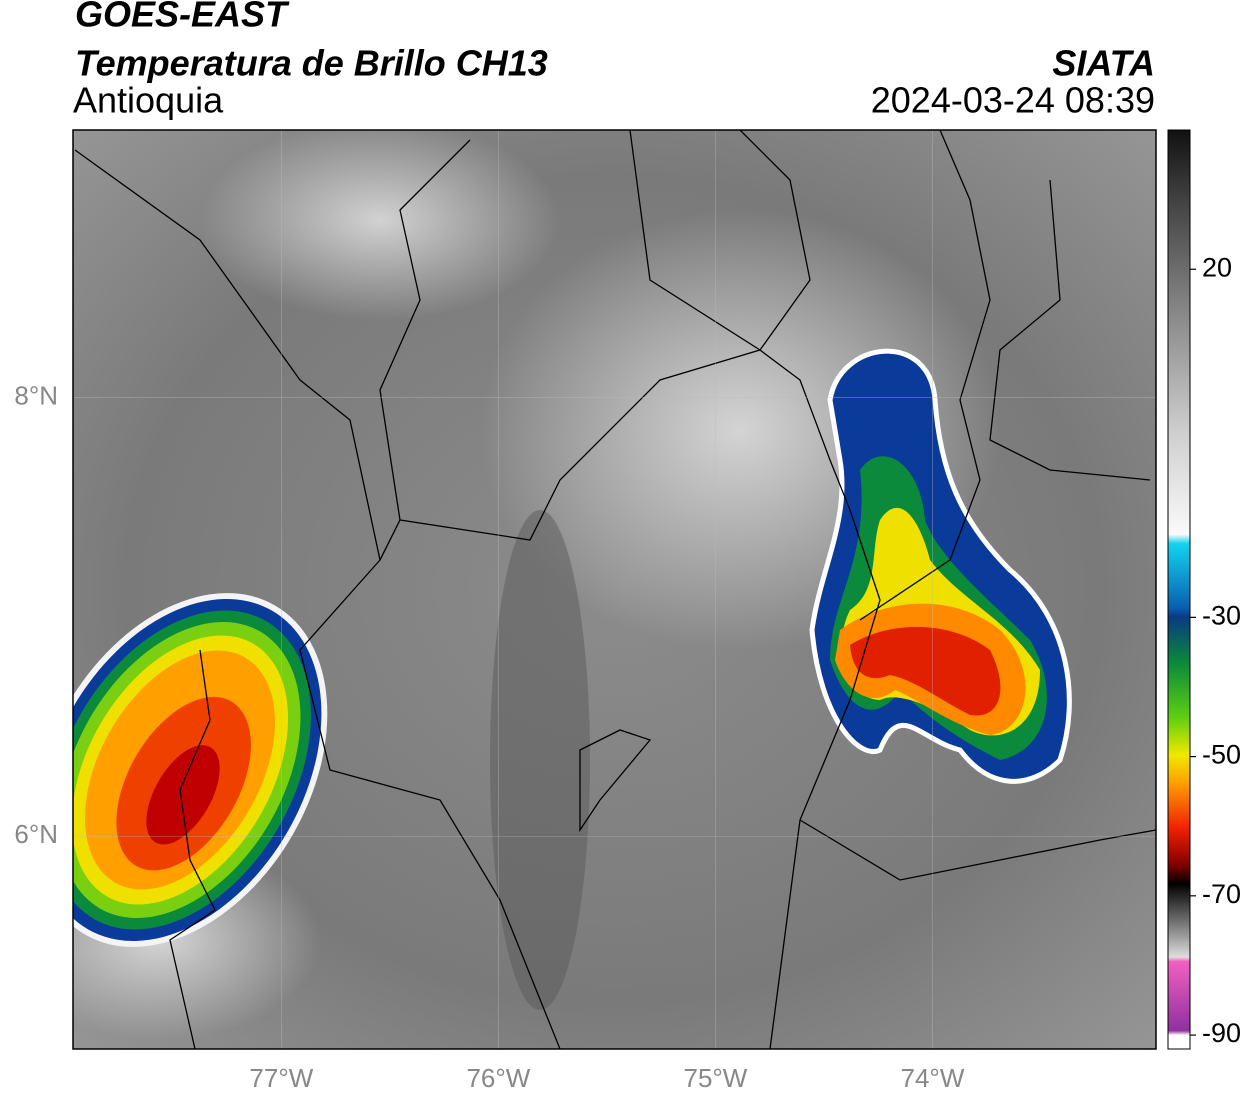  Describe the element at coordinates (540, 760) in the screenshot. I see `dark-region` at that location.